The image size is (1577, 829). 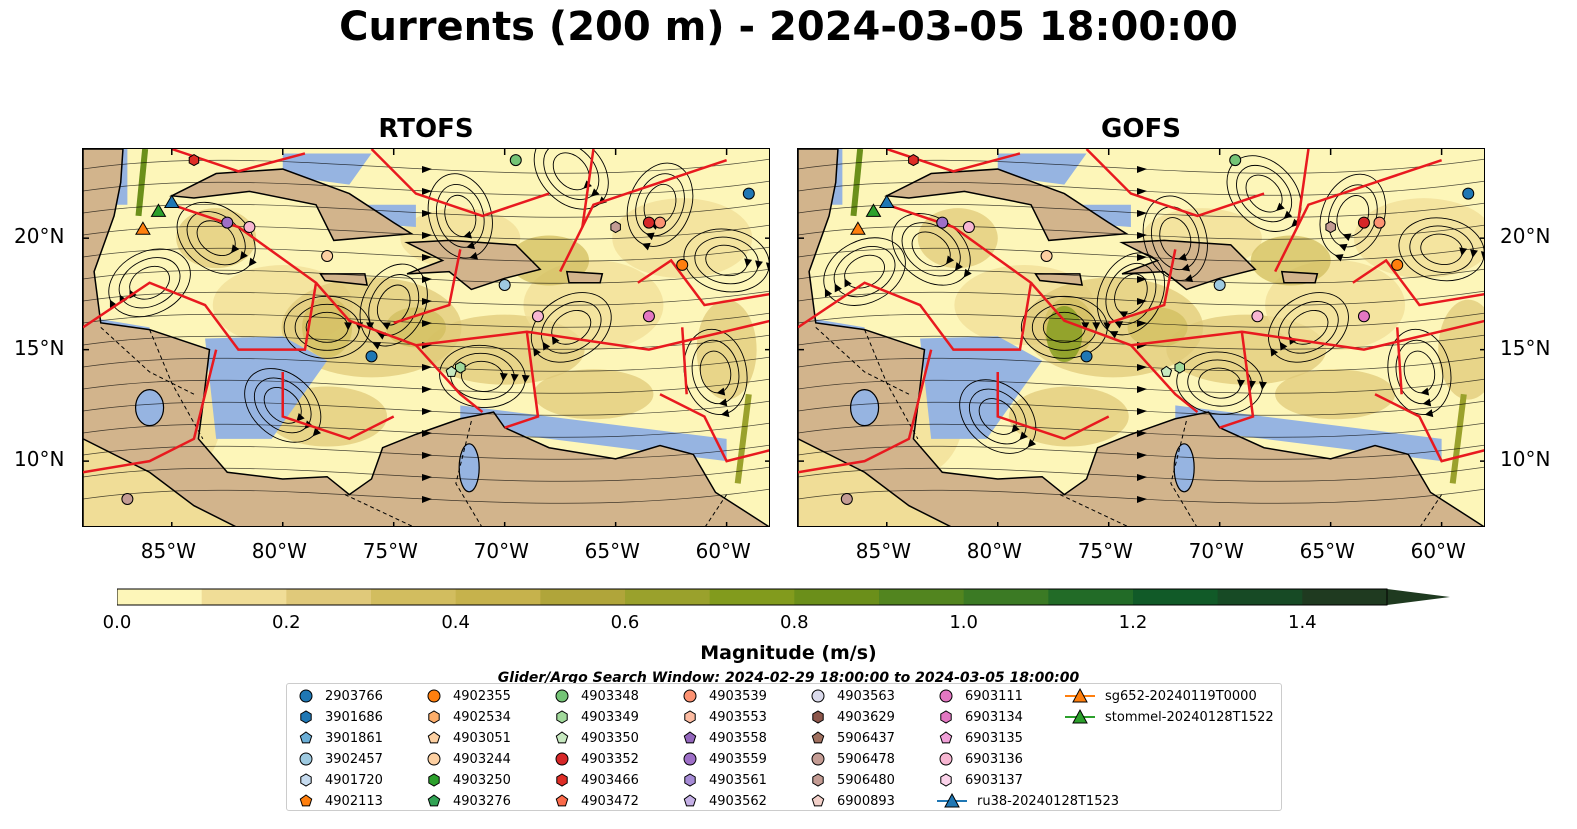 What do you see at coordinates (866, 759) in the screenshot?
I see `legend-label: 5906478` at bounding box center [866, 759].